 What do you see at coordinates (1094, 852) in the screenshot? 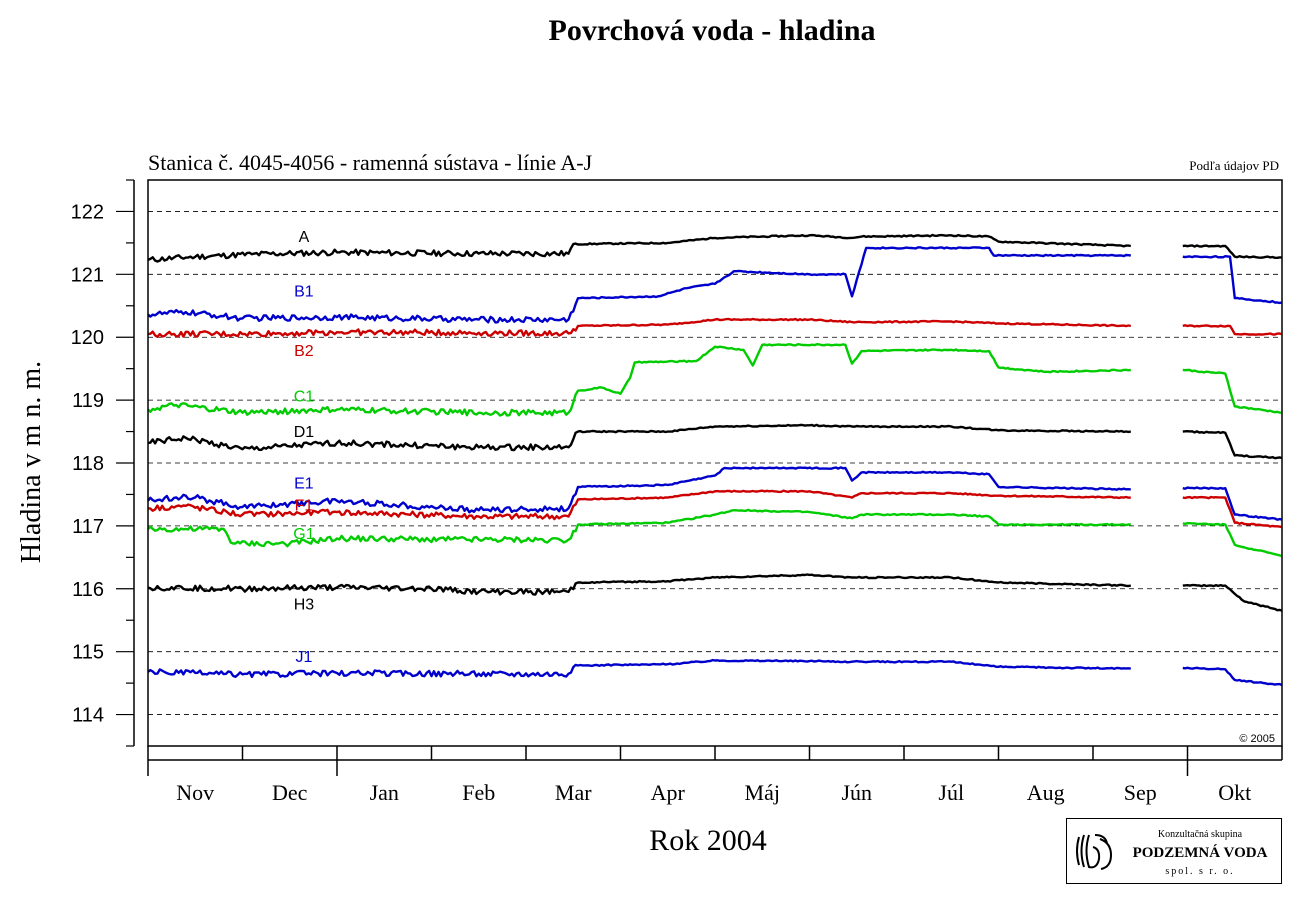
I see `company-logo-icon` at bounding box center [1094, 852].